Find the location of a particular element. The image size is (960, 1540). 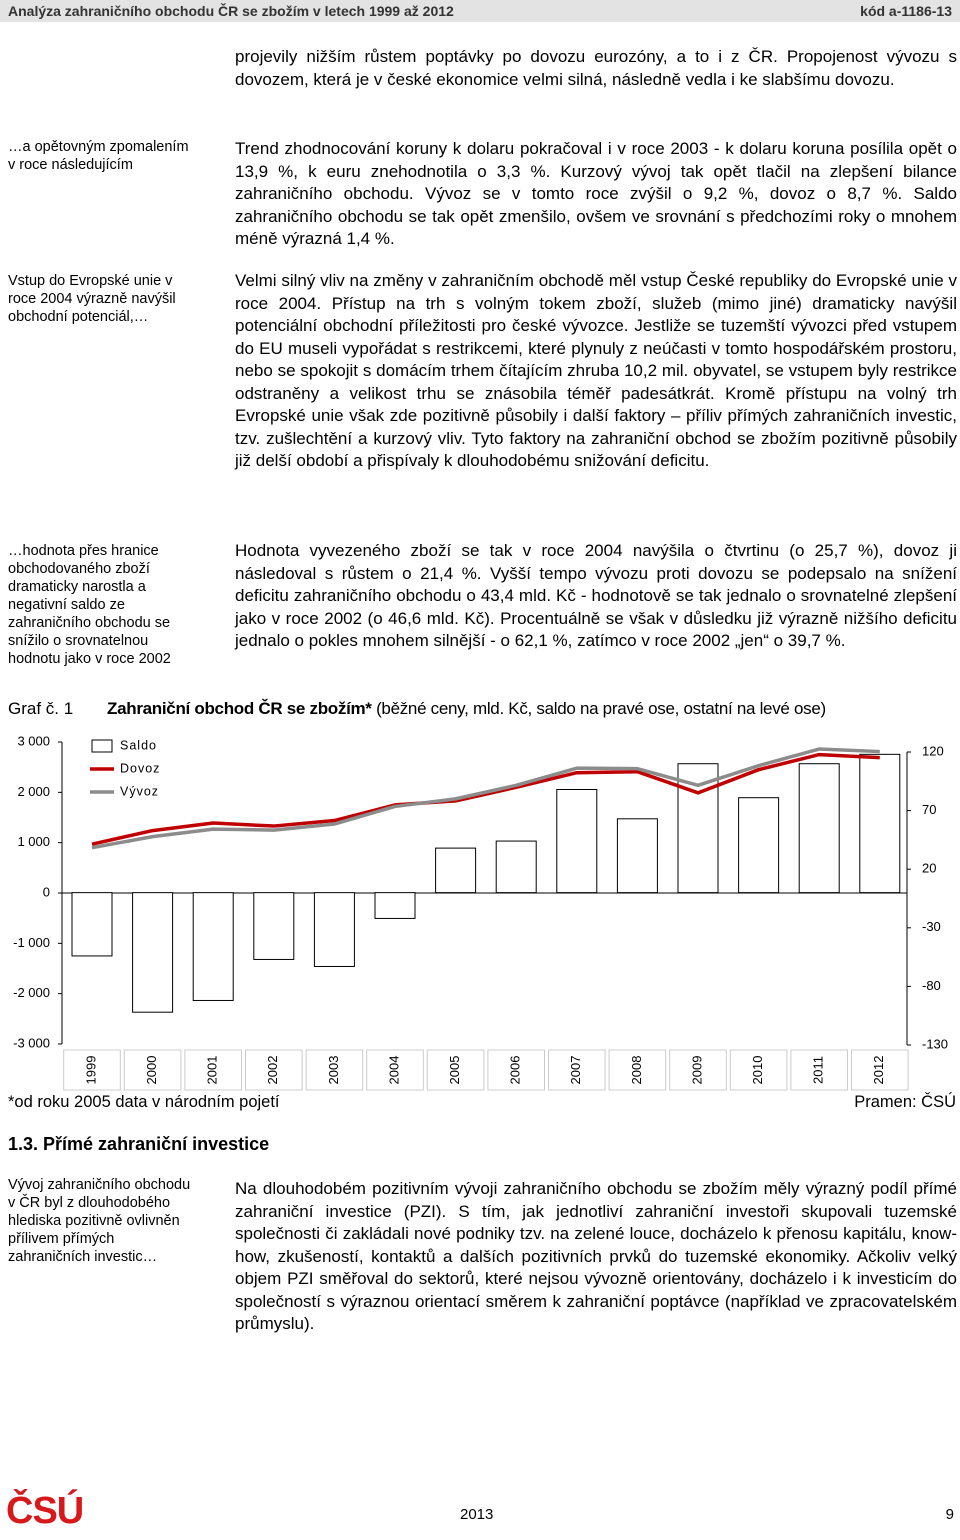

x-tick-label: 2000 is located at coordinates (151, 1070).